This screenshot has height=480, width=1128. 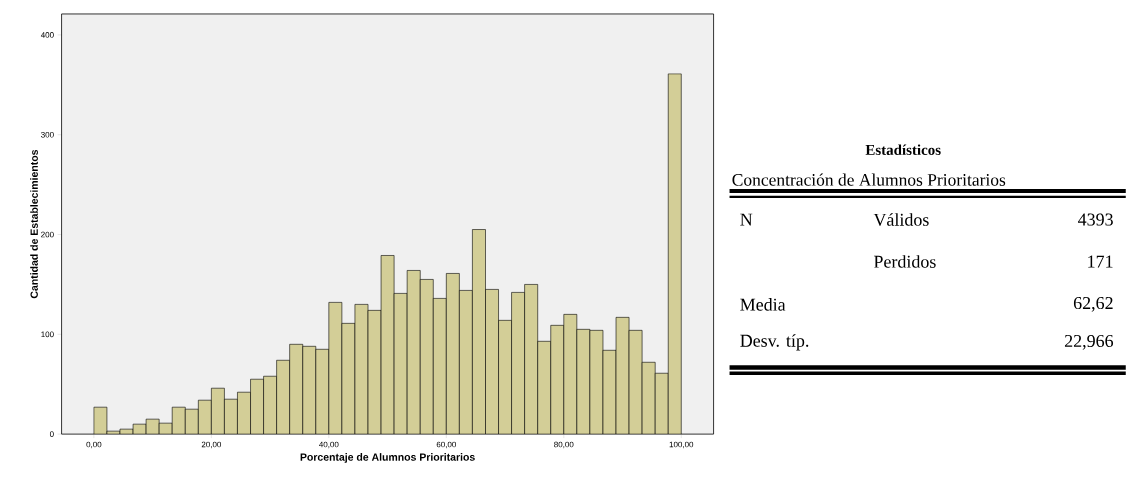 What do you see at coordinates (774, 342) in the screenshot?
I see `text: Desv. típ.` at bounding box center [774, 342].